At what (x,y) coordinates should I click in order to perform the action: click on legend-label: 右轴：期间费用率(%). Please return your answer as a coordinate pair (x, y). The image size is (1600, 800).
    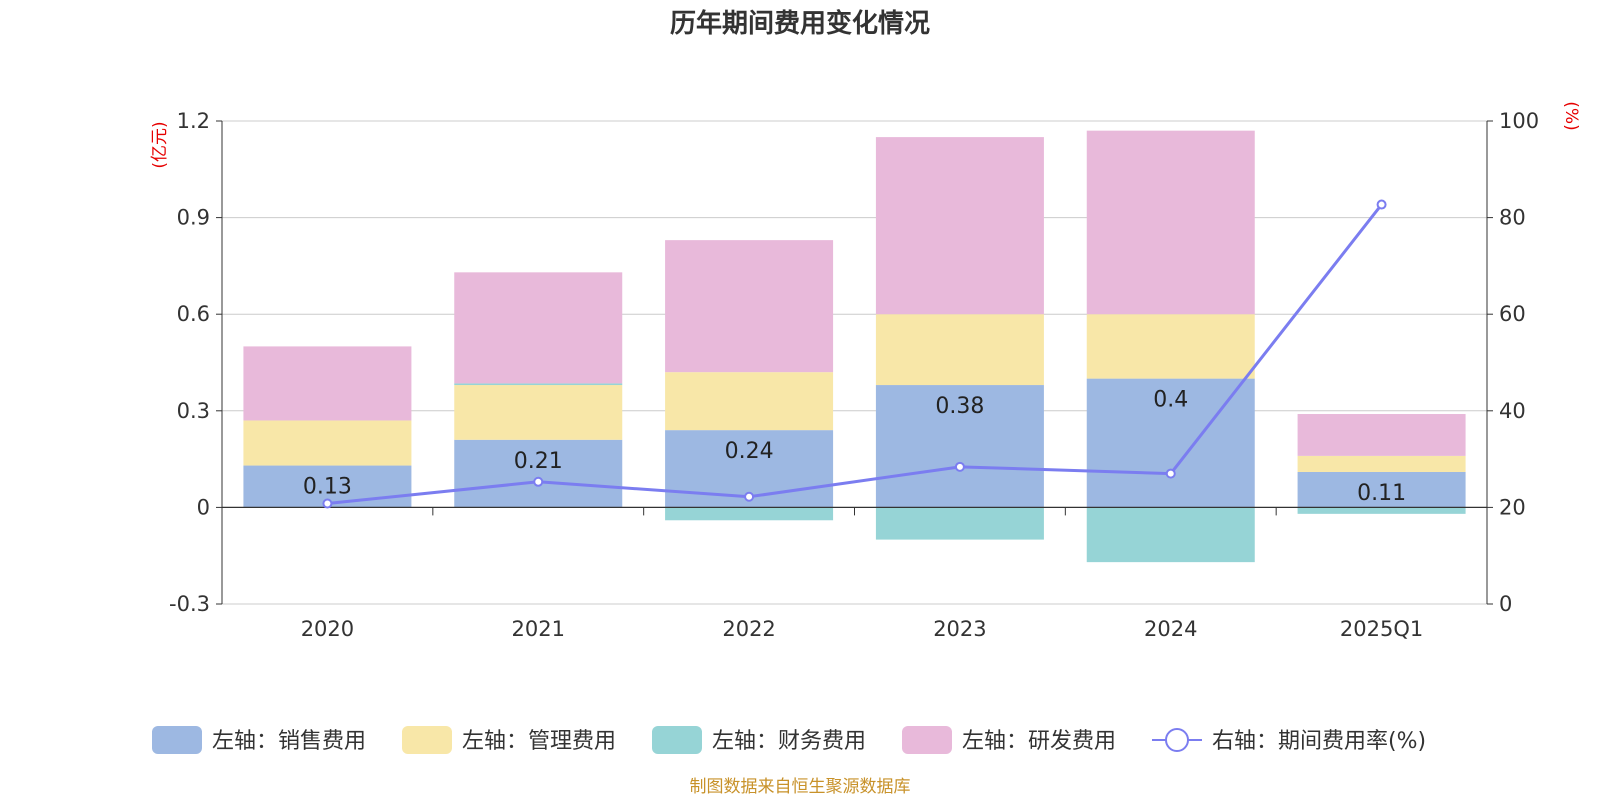
    Looking at the image, I should click on (1319, 741).